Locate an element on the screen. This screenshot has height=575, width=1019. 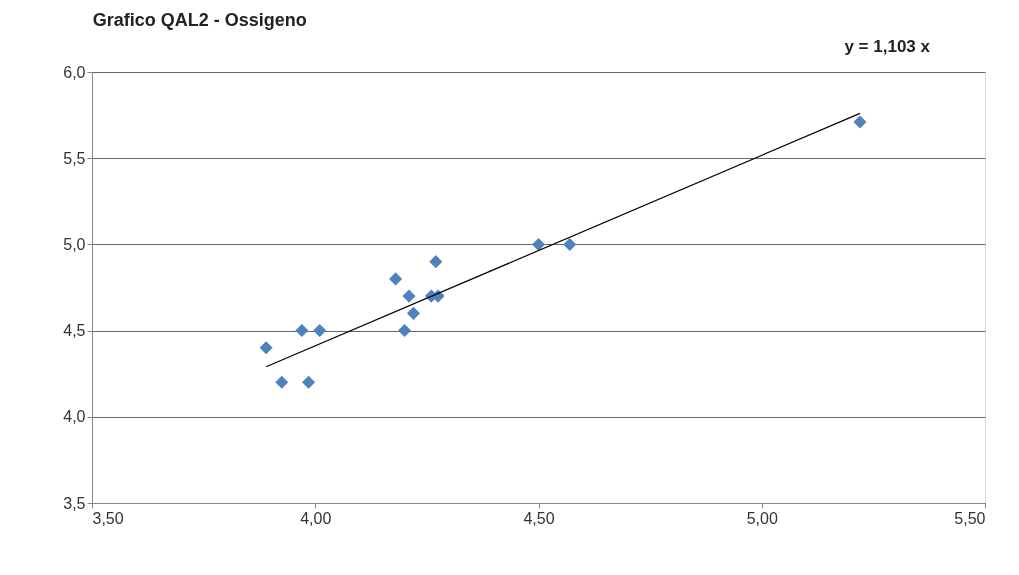
x-tick-label: 4,00 is located at coordinates (316, 518).